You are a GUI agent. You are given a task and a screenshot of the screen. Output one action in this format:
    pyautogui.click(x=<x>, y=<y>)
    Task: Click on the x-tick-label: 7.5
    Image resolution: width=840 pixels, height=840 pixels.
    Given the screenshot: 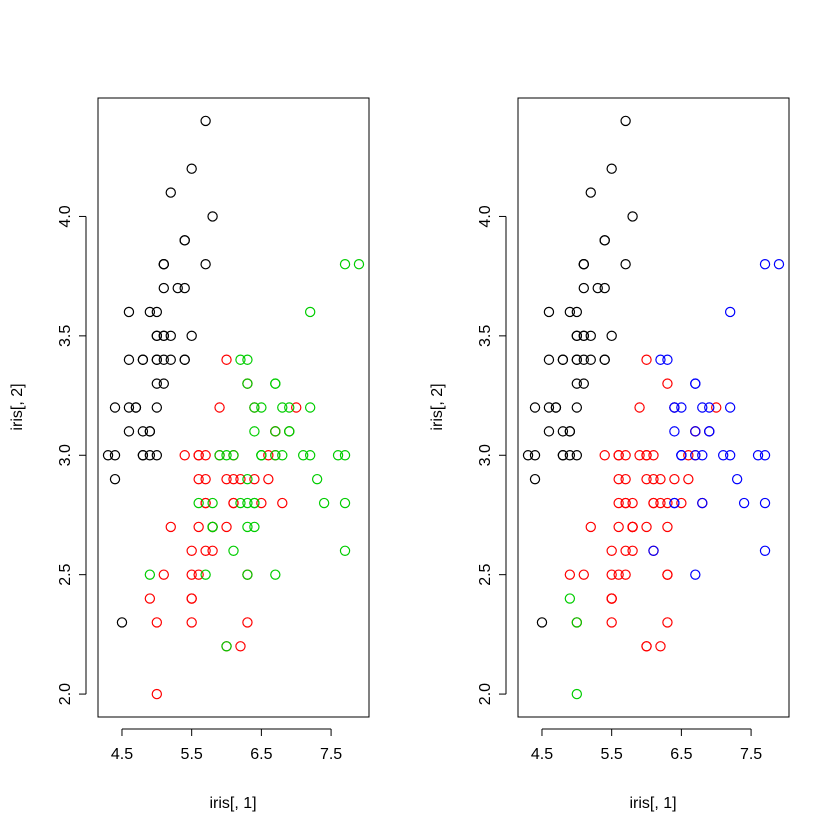 What is the action you would take?
    pyautogui.click(x=751, y=754)
    